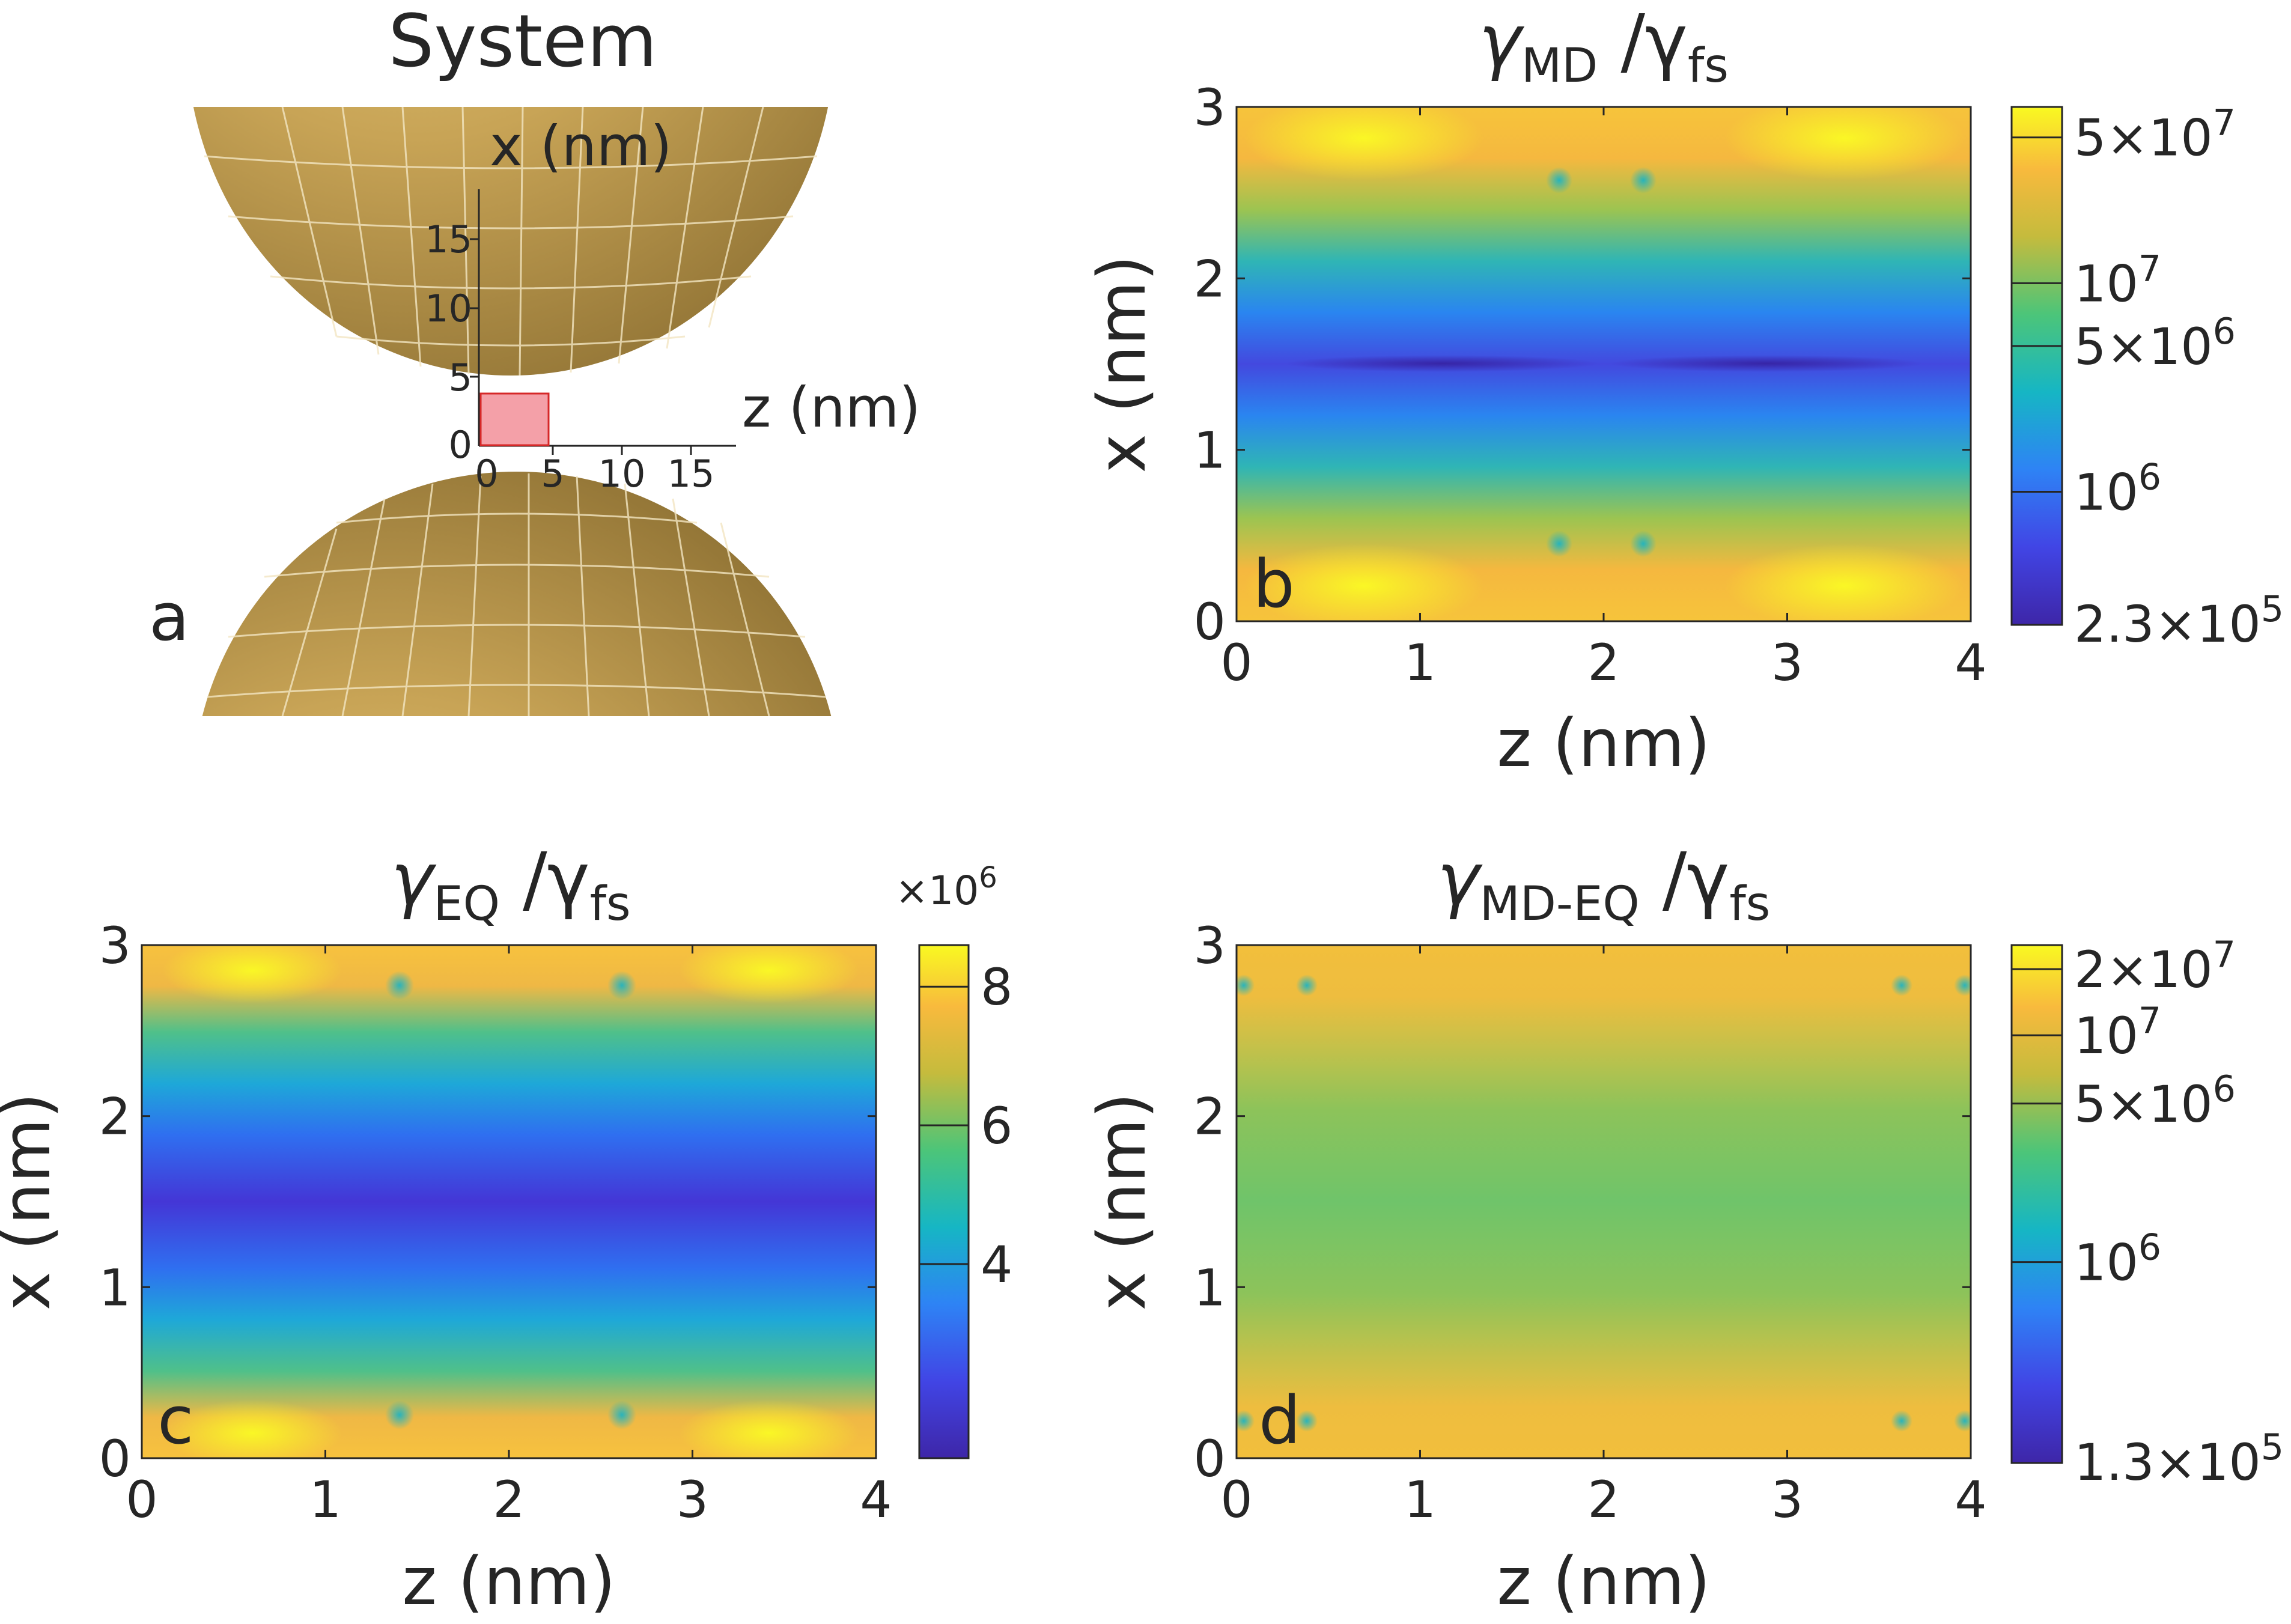  I want to click on heatmap-c-title: γEQ /γfs, so click(510, 884).